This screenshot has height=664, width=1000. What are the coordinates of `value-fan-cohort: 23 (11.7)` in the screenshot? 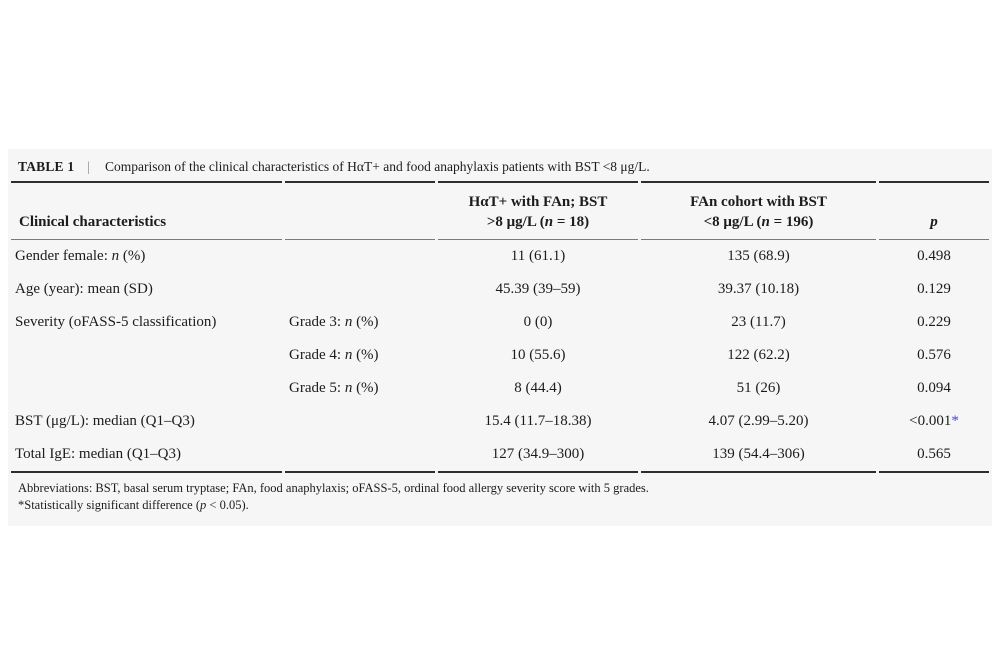 It's located at (758, 322).